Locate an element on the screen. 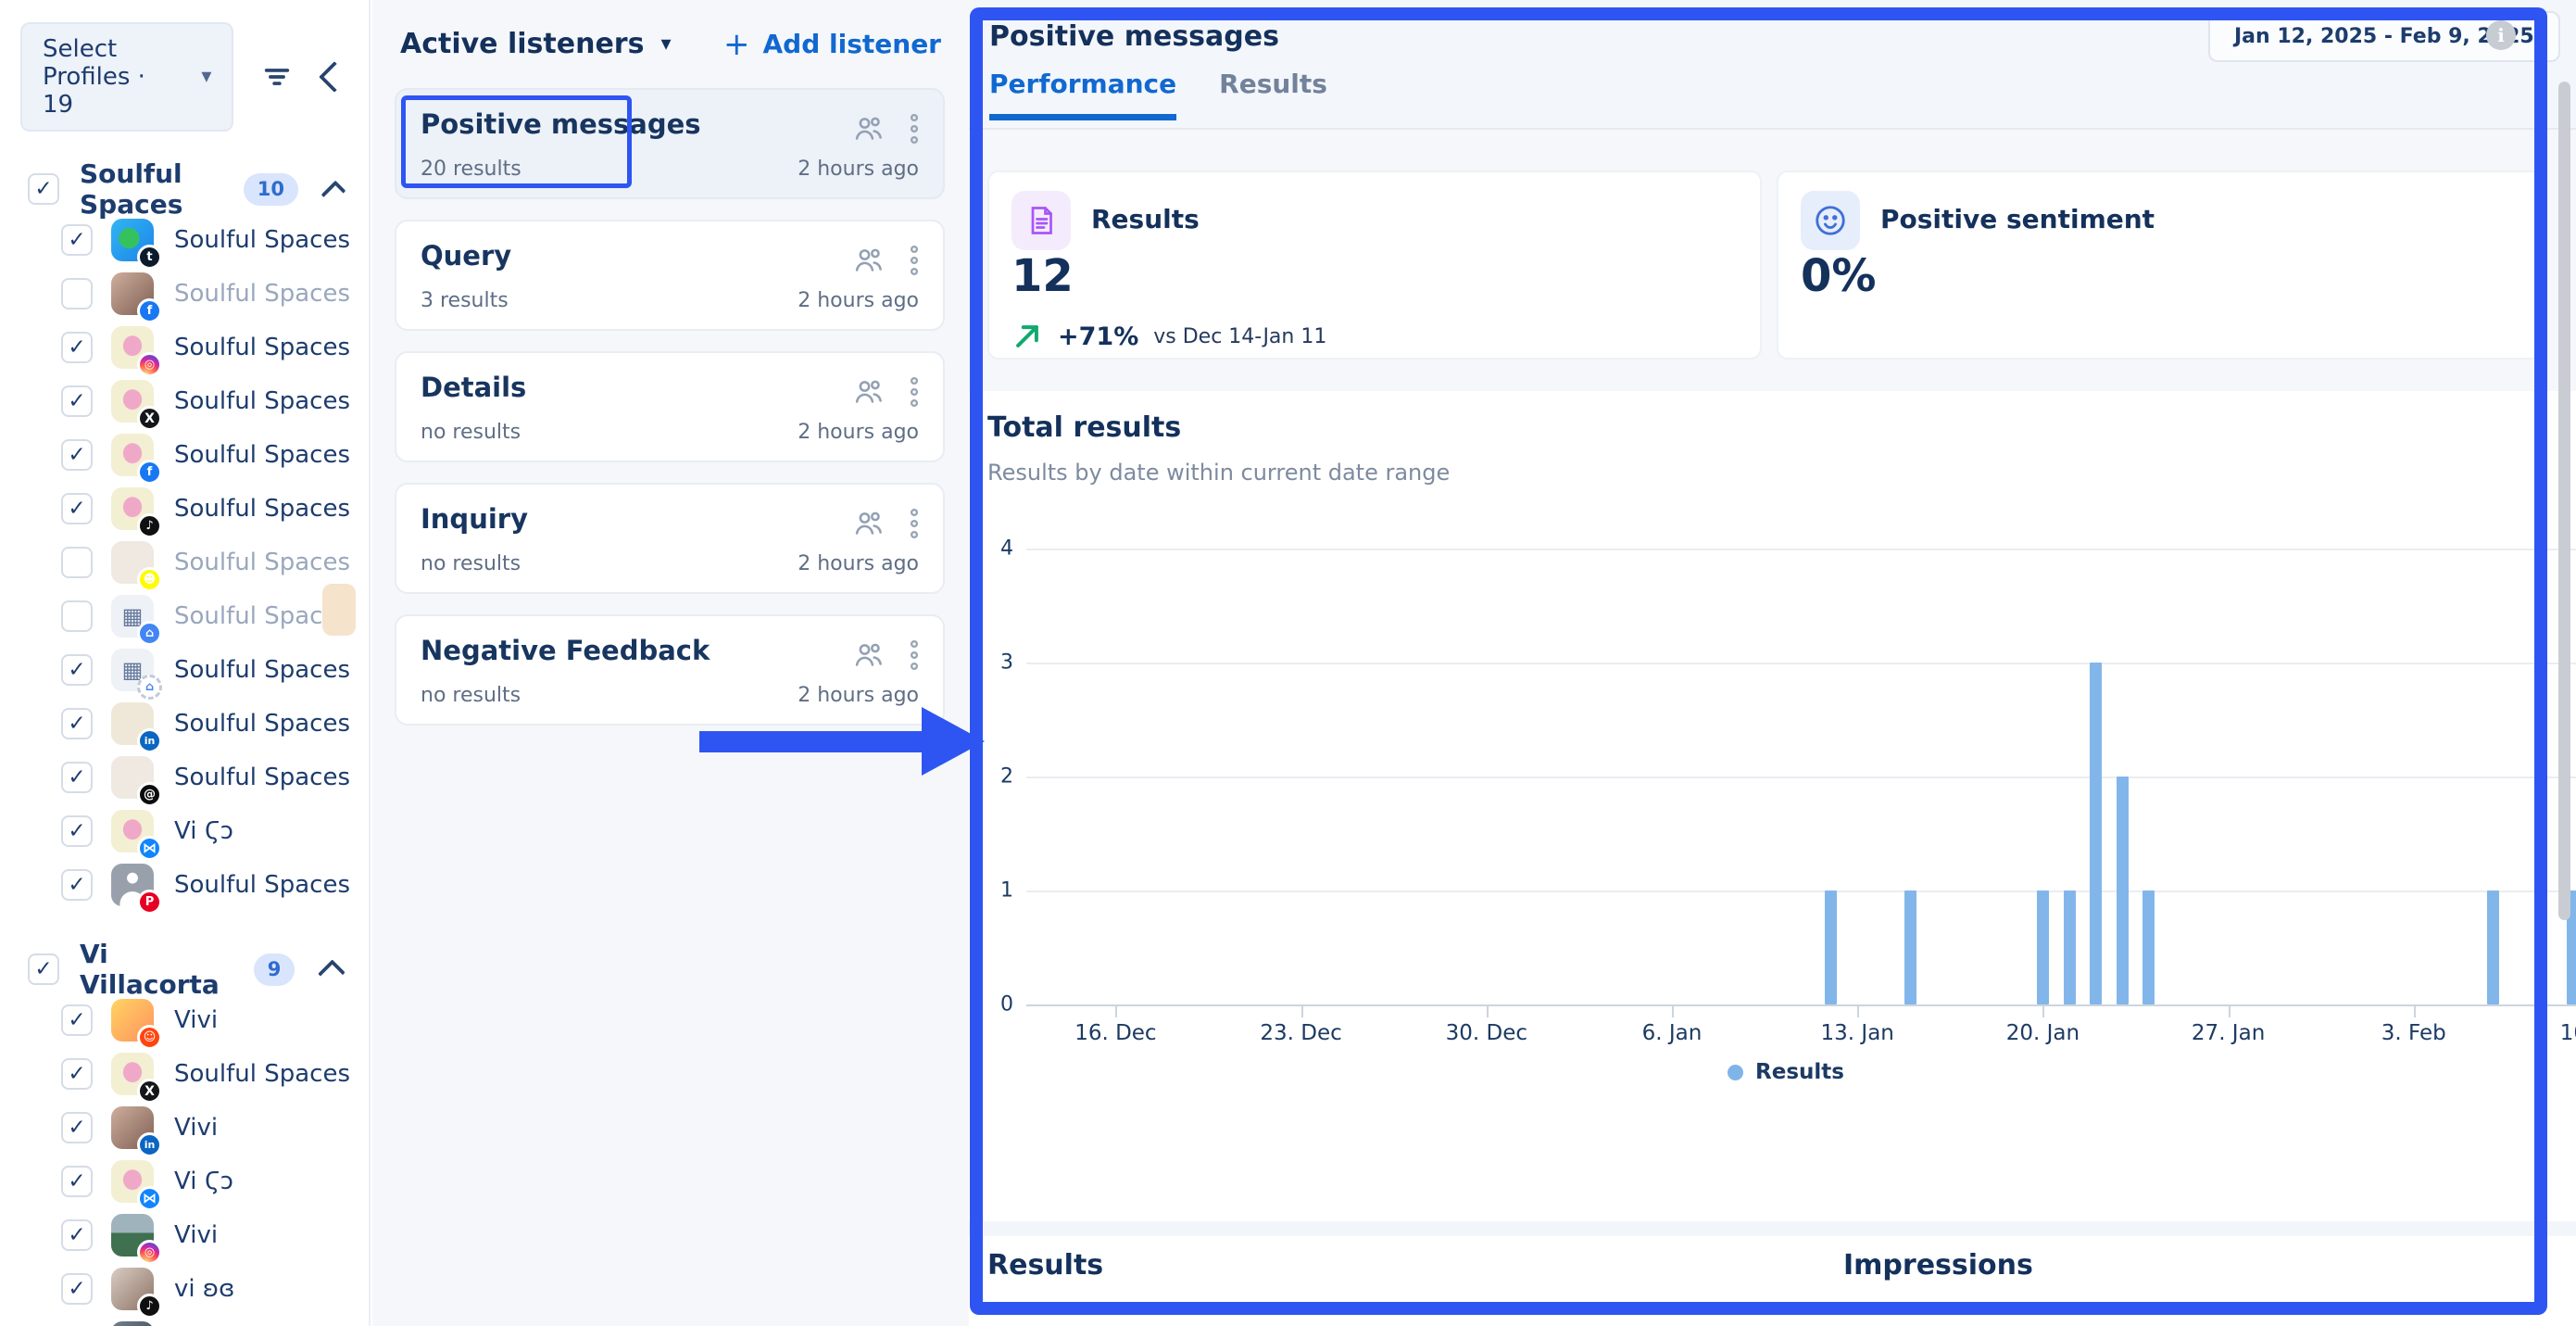 The height and width of the screenshot is (1326, 2576). listener-card: Inquiry no results 2 hours ago is located at coordinates (670, 538).